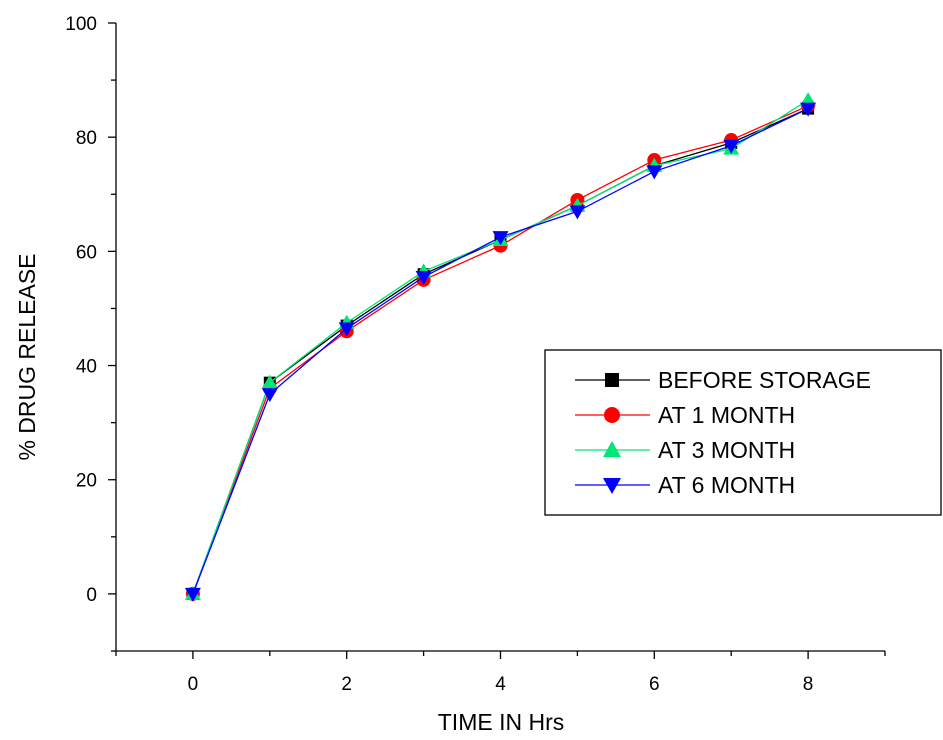 This screenshot has width=943, height=740. I want to click on y-tick-label: 80, so click(86, 138).